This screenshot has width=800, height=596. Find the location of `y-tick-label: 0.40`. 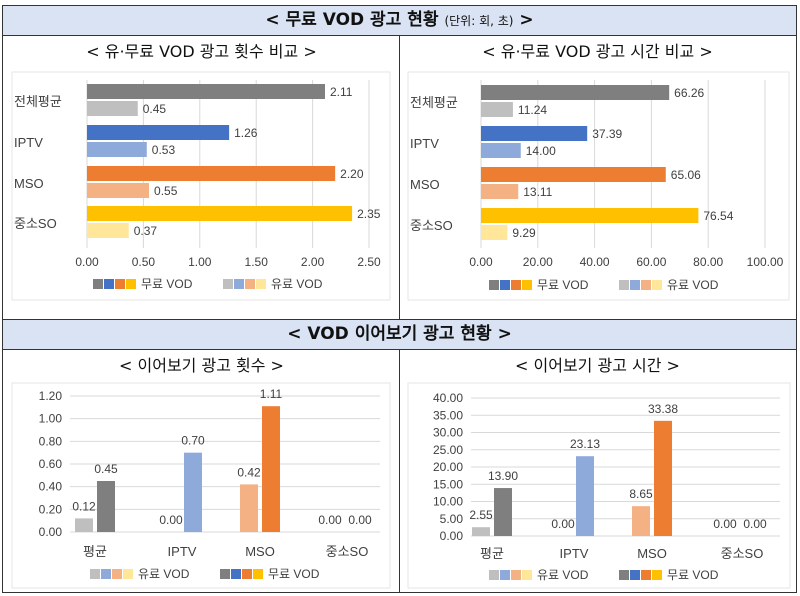

y-tick-label: 0.40 is located at coordinates (51, 487).